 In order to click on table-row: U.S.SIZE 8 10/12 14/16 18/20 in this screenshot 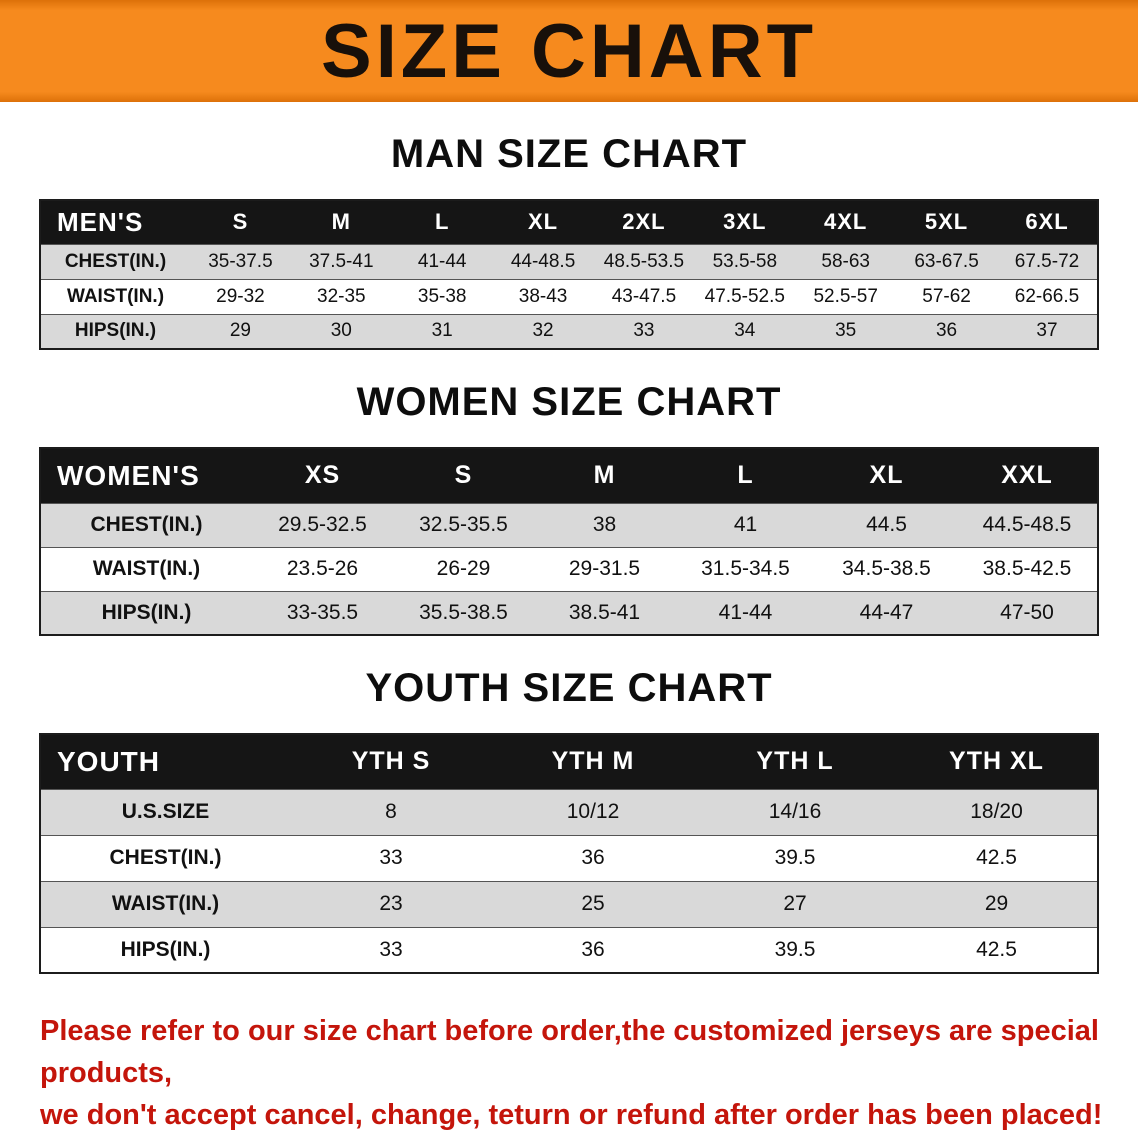, I will do `click(569, 812)`.